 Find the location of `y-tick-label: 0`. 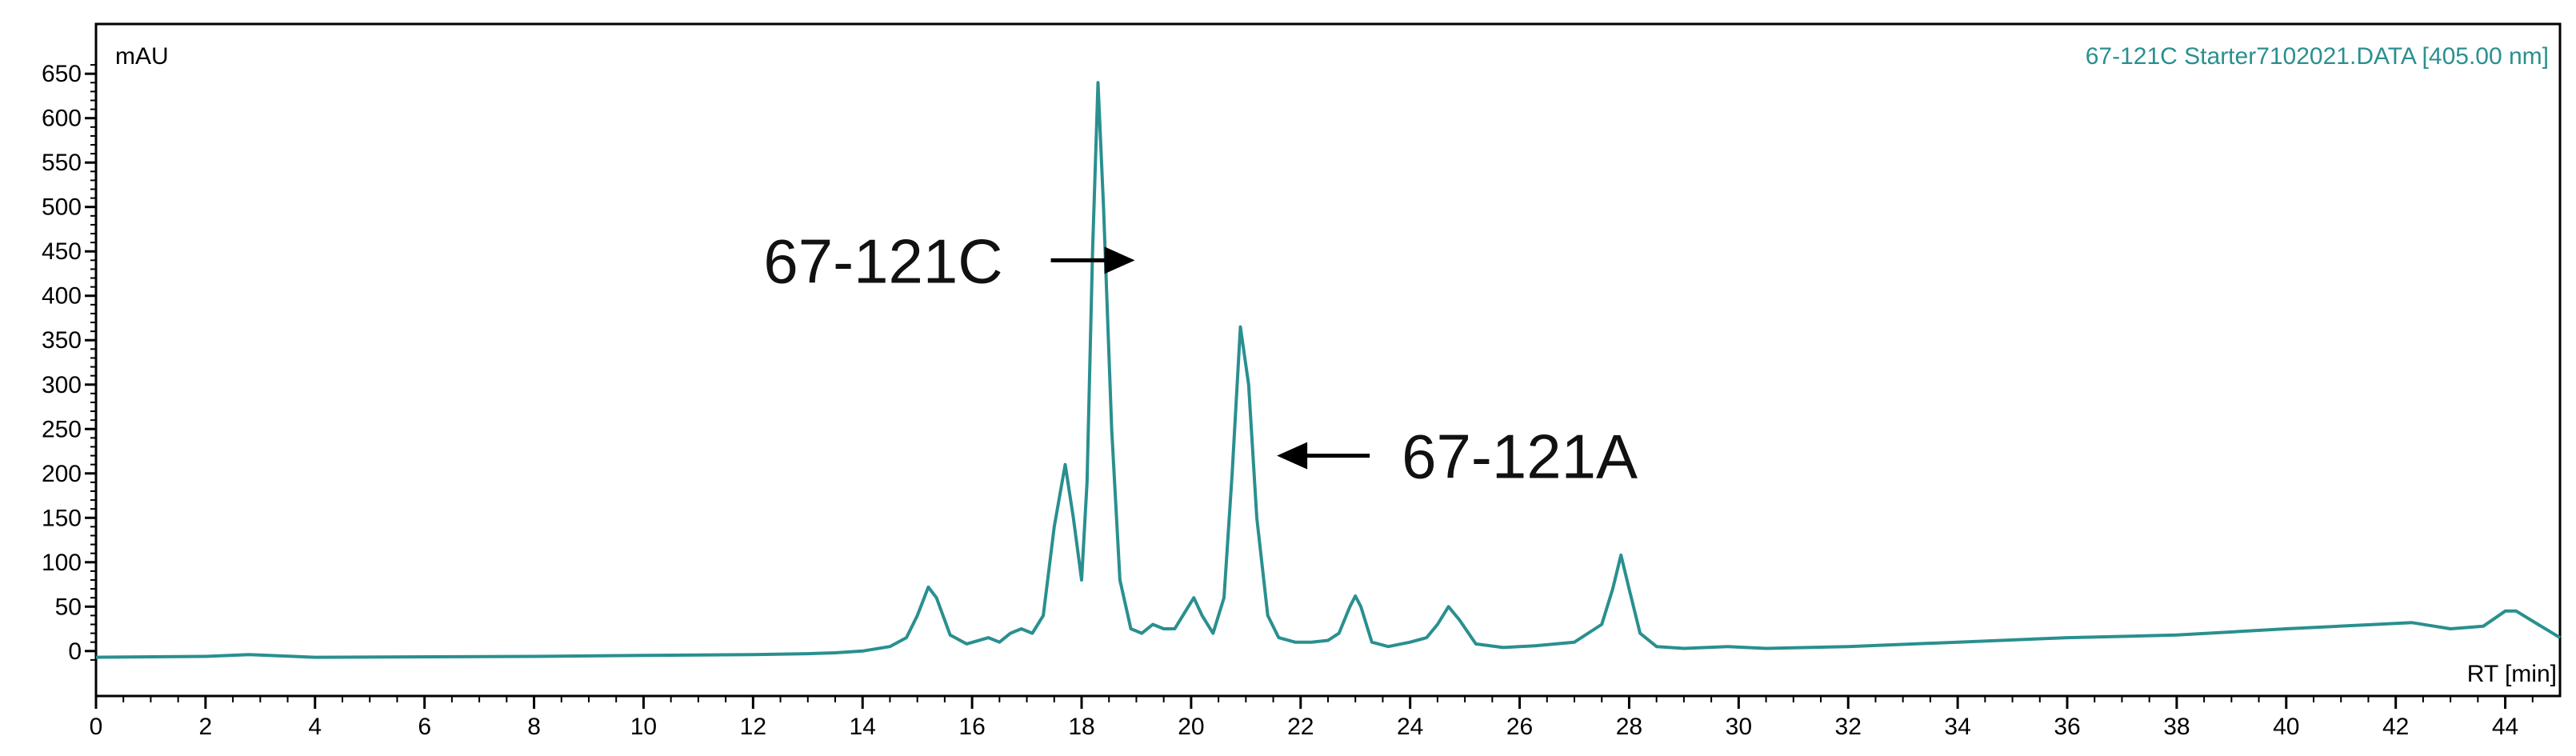

y-tick-label: 0 is located at coordinates (75, 651).